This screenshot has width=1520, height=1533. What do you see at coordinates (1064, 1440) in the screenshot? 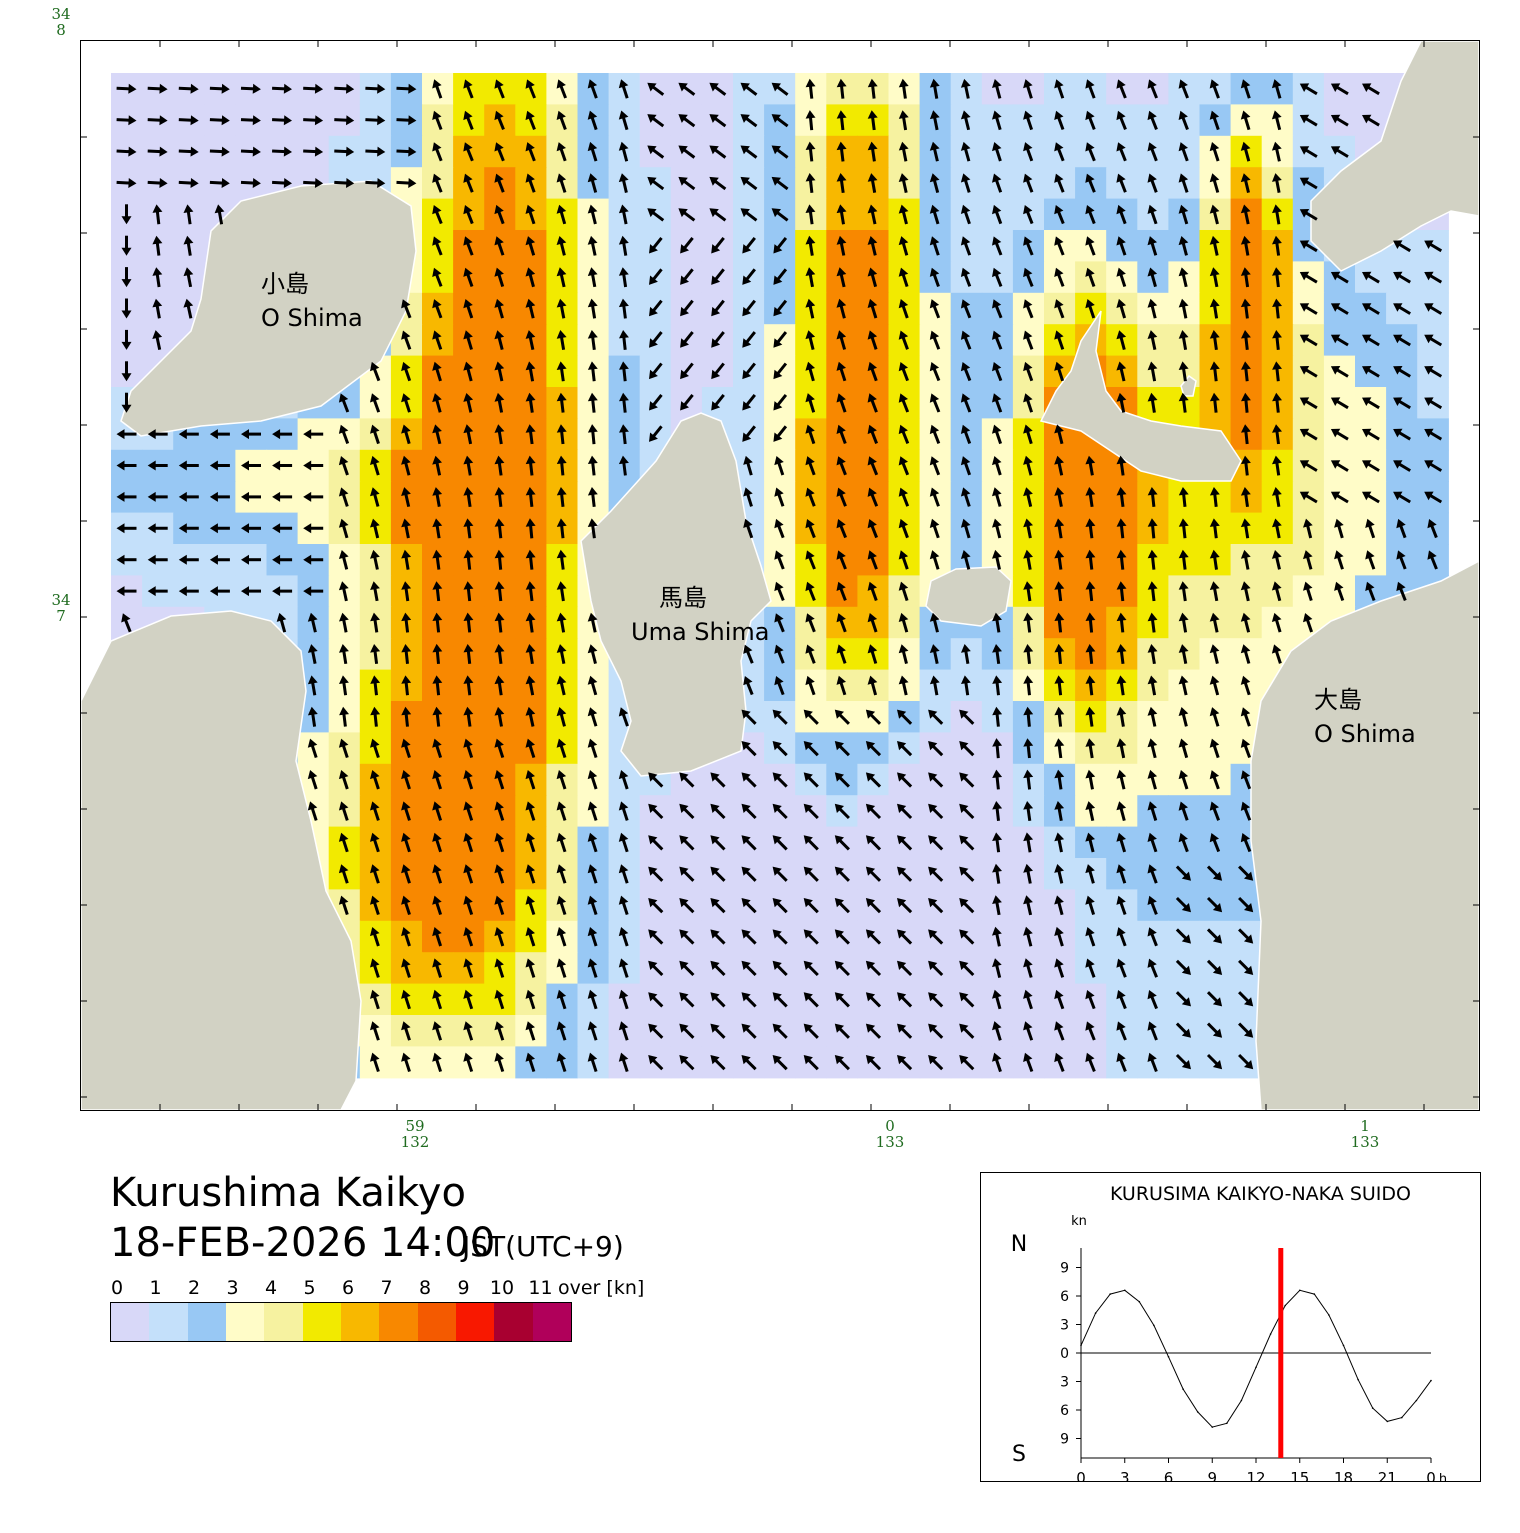
I see `tide-y-tick-label: 9` at bounding box center [1064, 1440].